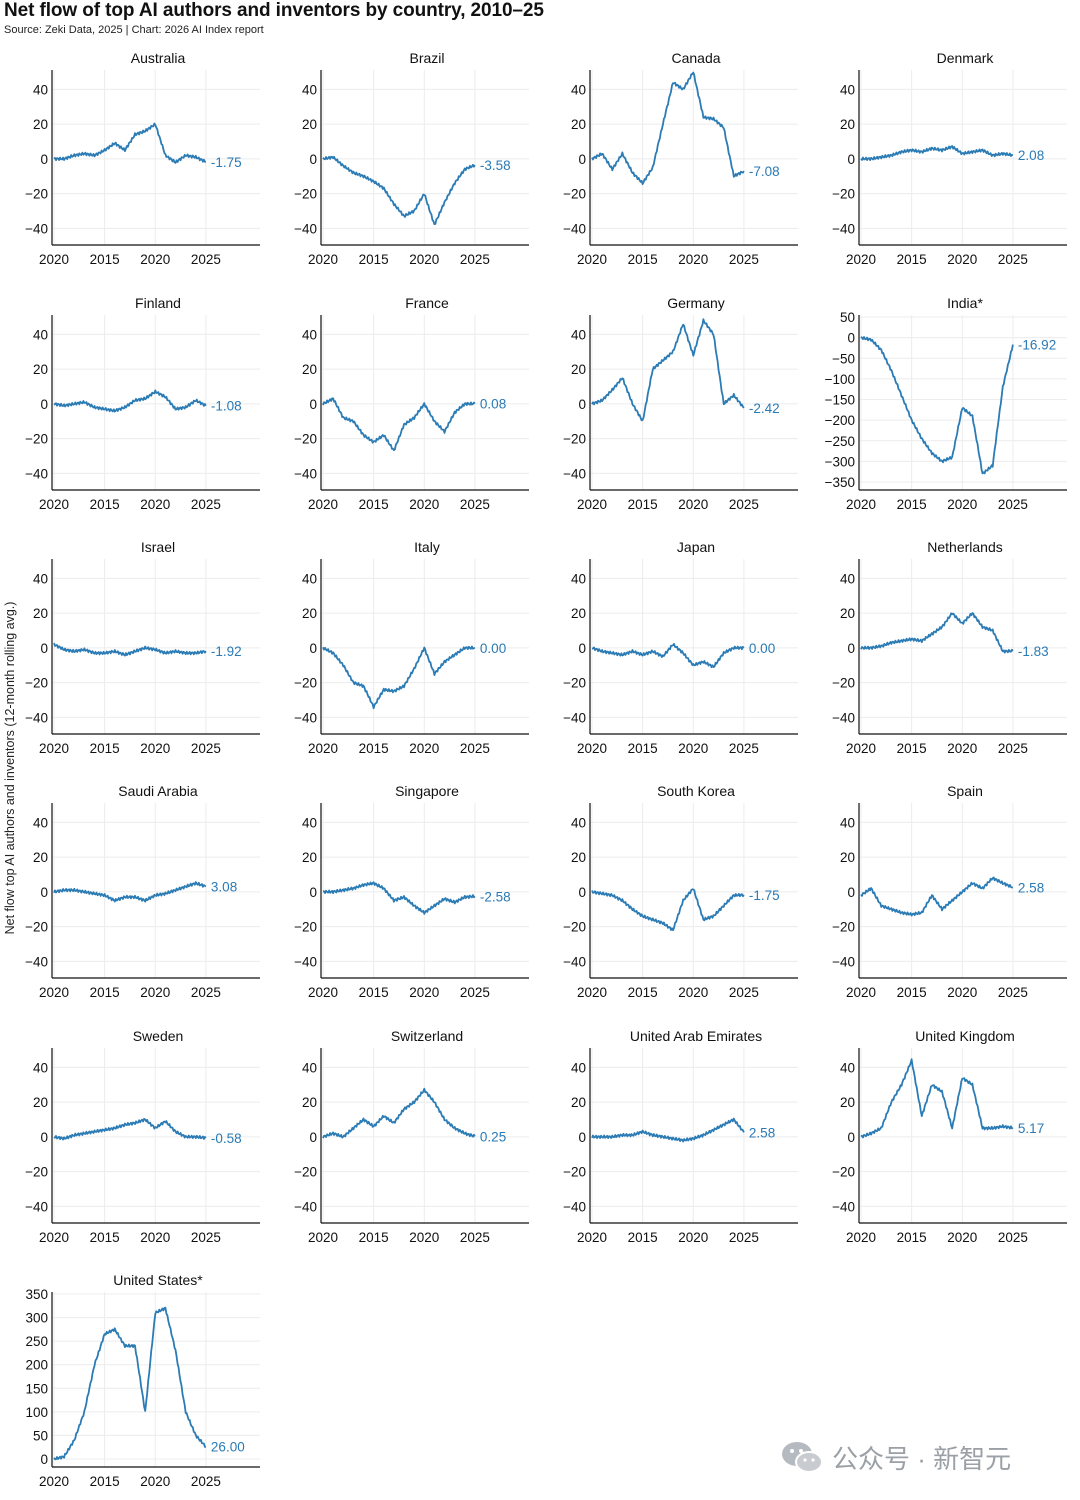  I want to click on end-value-label: 0.08, so click(493, 404).